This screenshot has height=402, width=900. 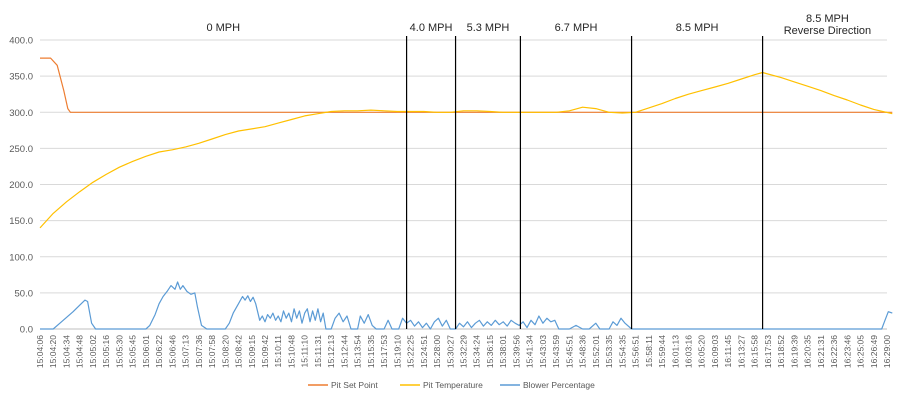 I want to click on x-tick-label: 15:48:36, so click(x=583, y=351).